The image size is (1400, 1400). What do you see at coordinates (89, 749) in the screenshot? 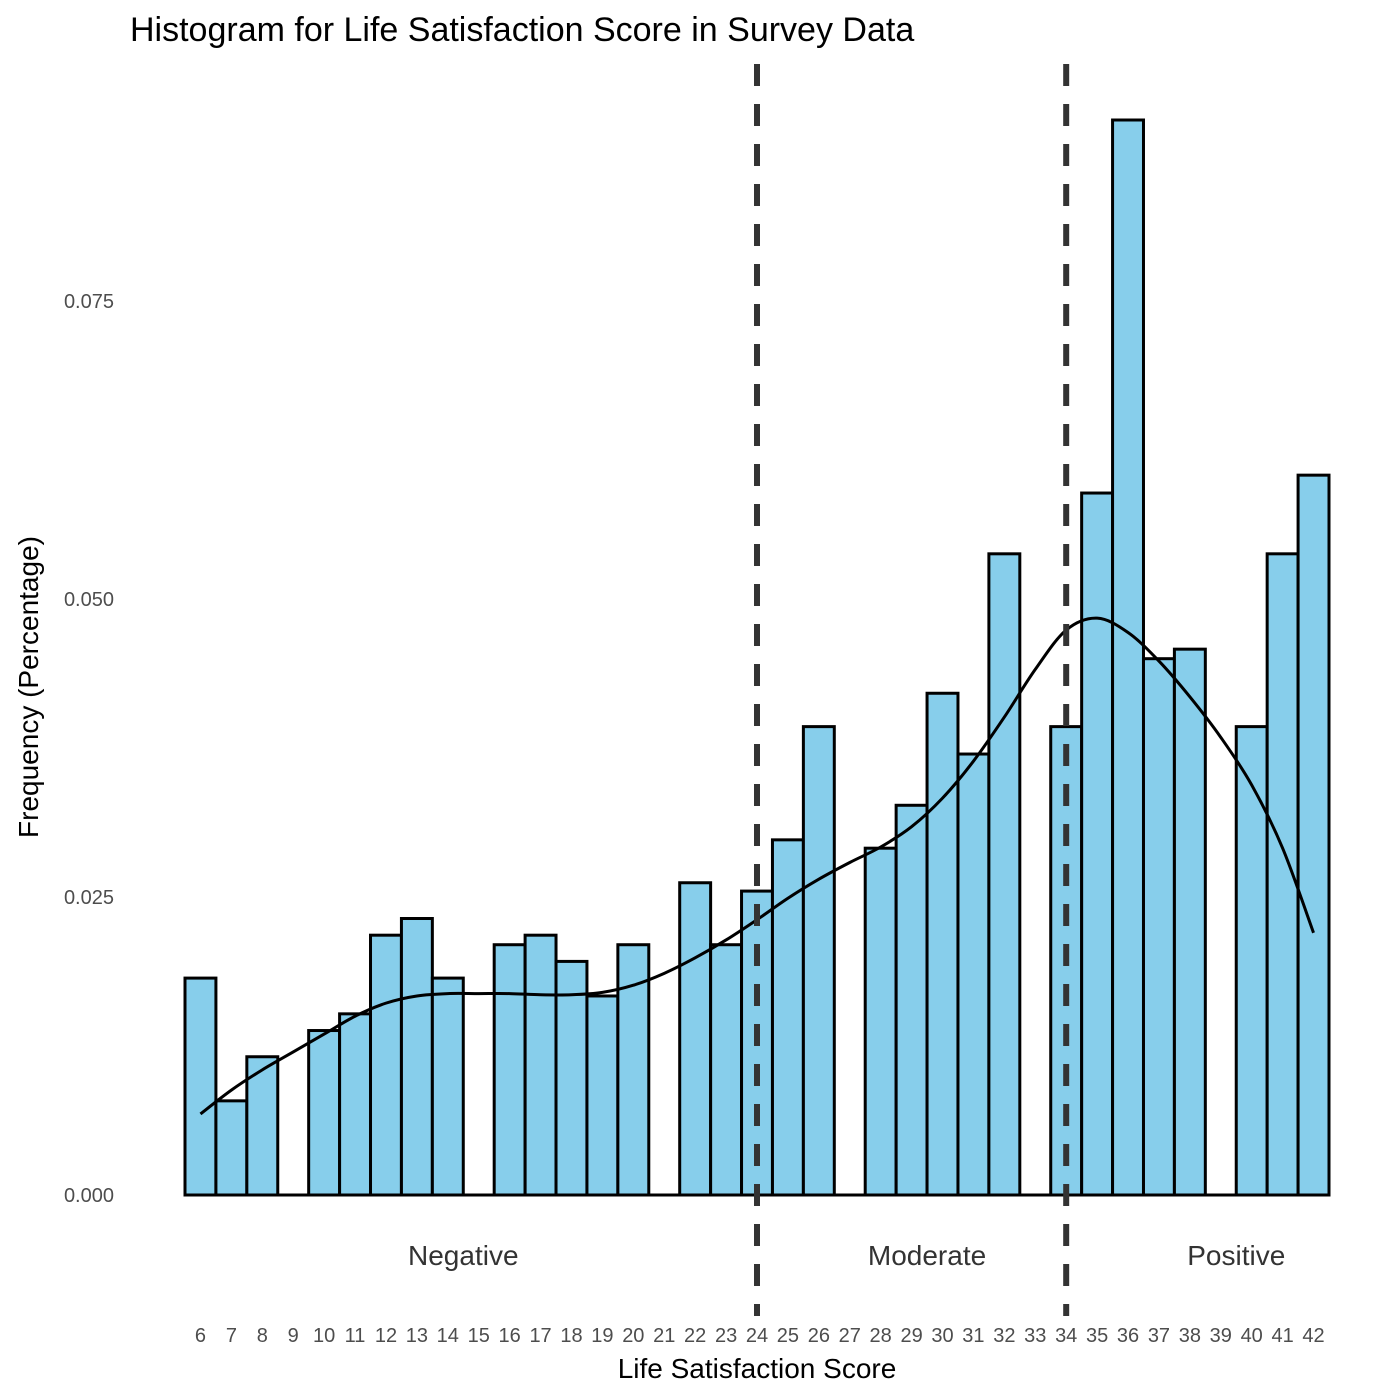
I see `y-axis-ticks: 0.000 0.025 0.050 0.075` at bounding box center [89, 749].